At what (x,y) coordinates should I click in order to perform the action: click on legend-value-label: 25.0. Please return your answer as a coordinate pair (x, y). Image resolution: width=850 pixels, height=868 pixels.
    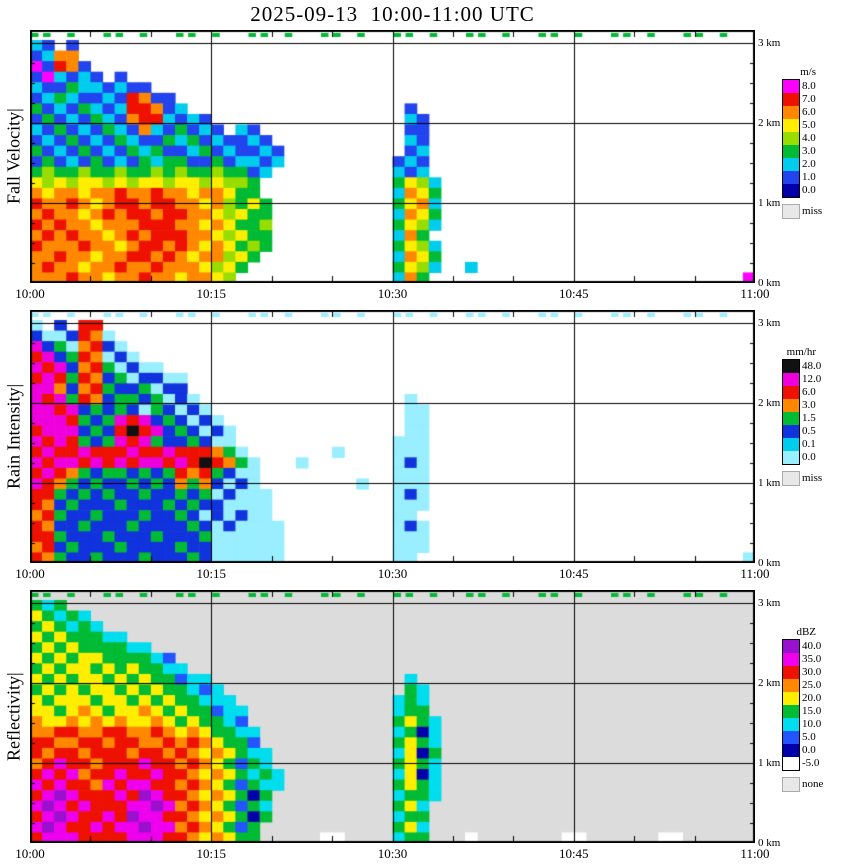
    Looking at the image, I should click on (812, 685).